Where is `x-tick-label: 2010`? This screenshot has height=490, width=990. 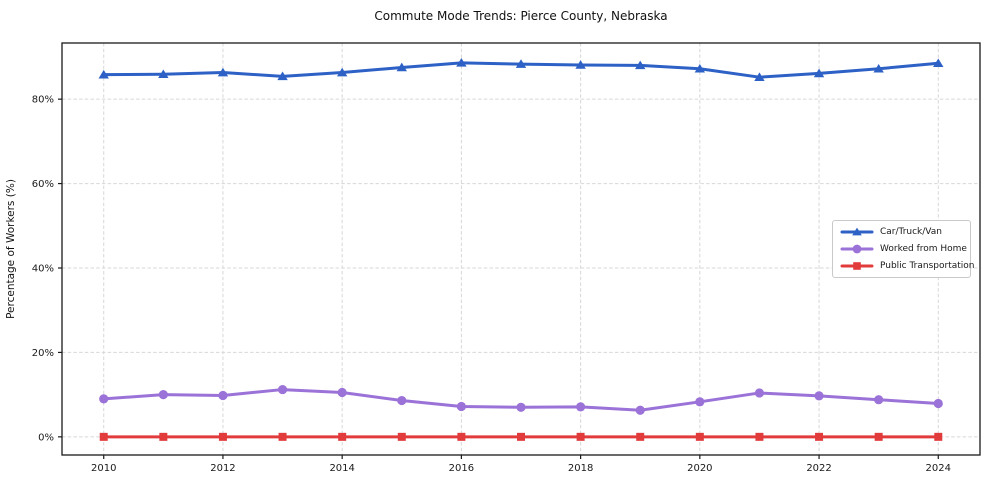 x-tick-label: 2010 is located at coordinates (103, 468).